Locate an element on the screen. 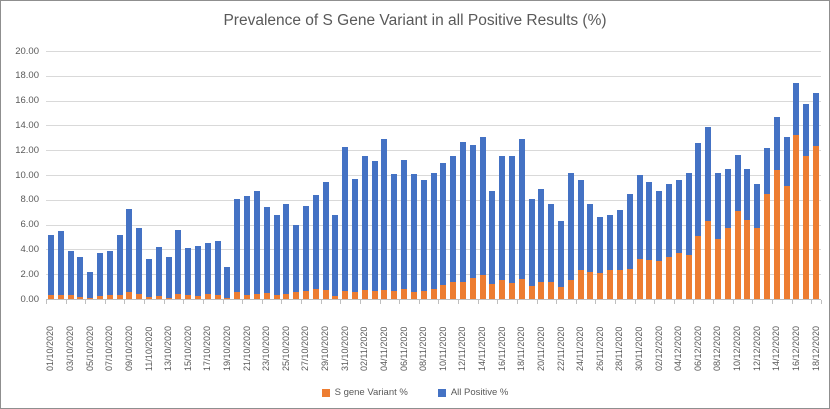  legend-label-all-positive: All Positive % is located at coordinates (479, 392).